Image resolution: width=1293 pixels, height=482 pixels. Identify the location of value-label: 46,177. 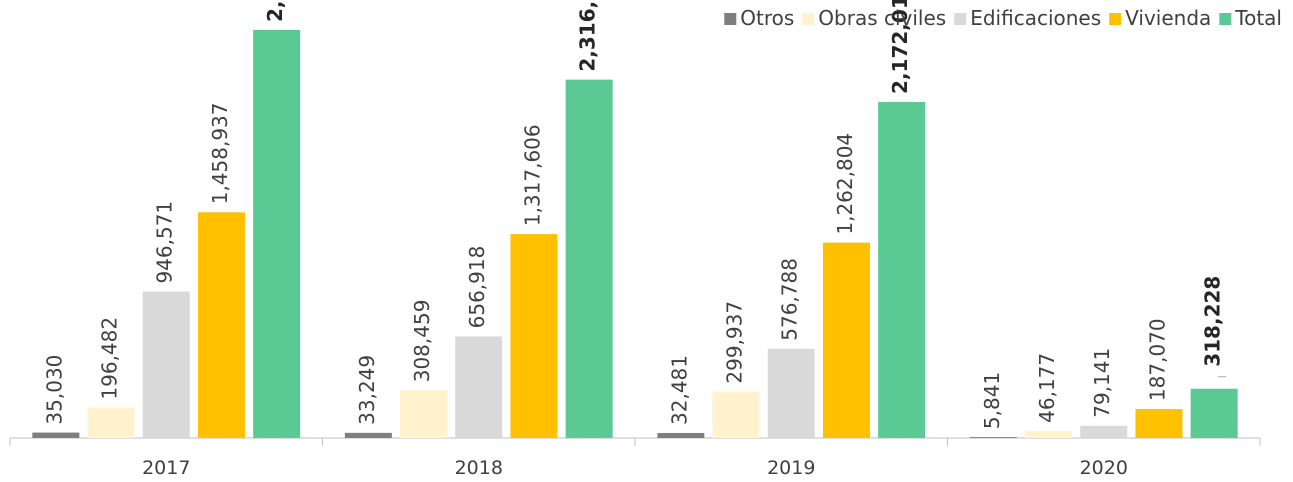
(1047, 388).